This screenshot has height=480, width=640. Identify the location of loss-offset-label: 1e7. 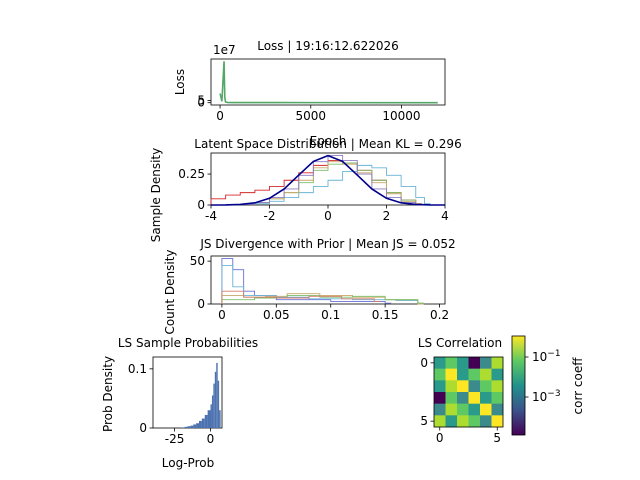
(224, 50).